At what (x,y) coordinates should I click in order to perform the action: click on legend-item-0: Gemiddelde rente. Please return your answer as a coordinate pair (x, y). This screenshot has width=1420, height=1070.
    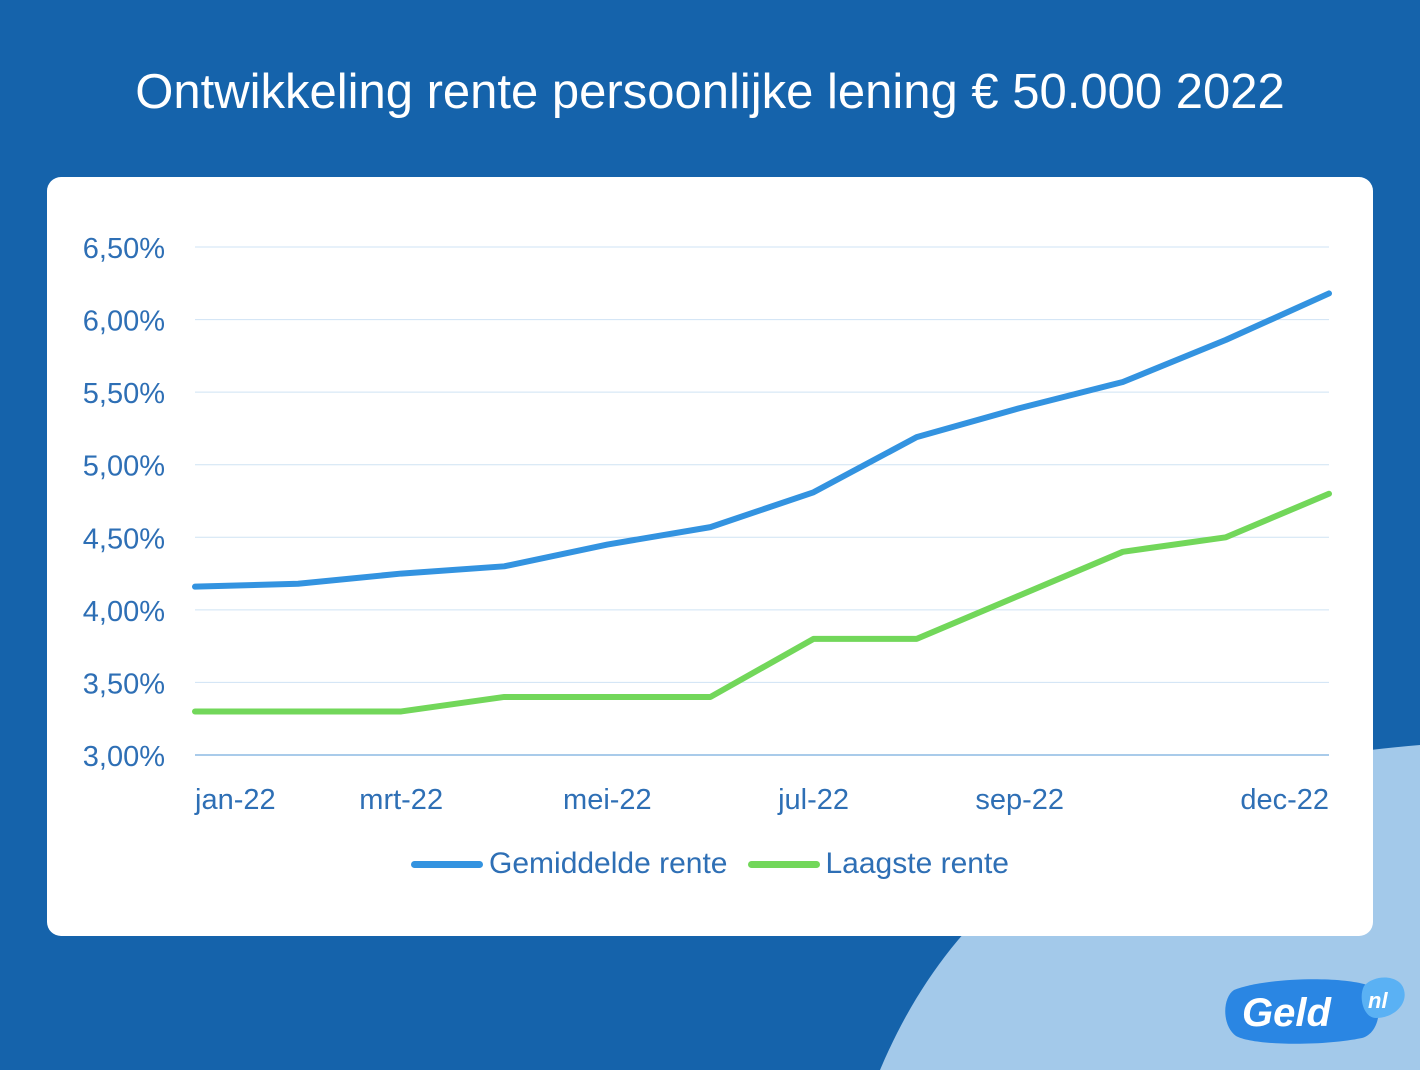
    Looking at the image, I should click on (569, 864).